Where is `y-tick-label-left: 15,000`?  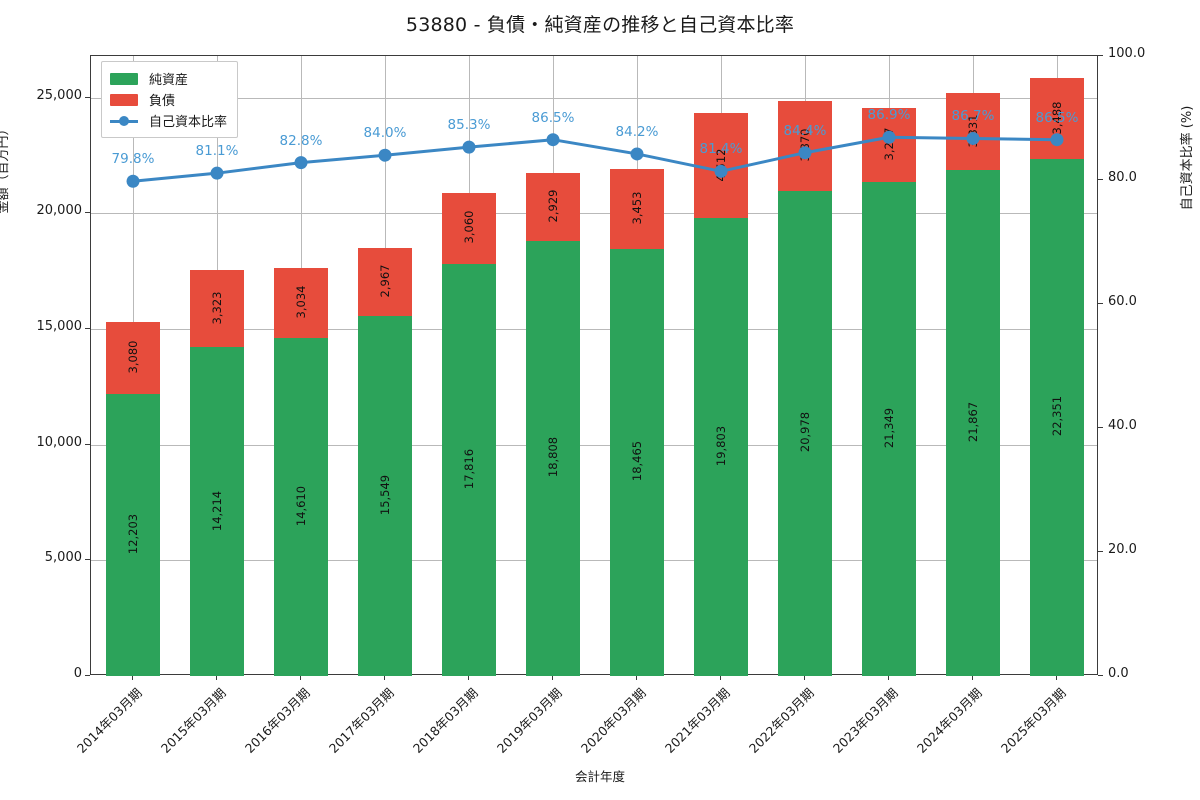 y-tick-label-left: 15,000 is located at coordinates (59, 326).